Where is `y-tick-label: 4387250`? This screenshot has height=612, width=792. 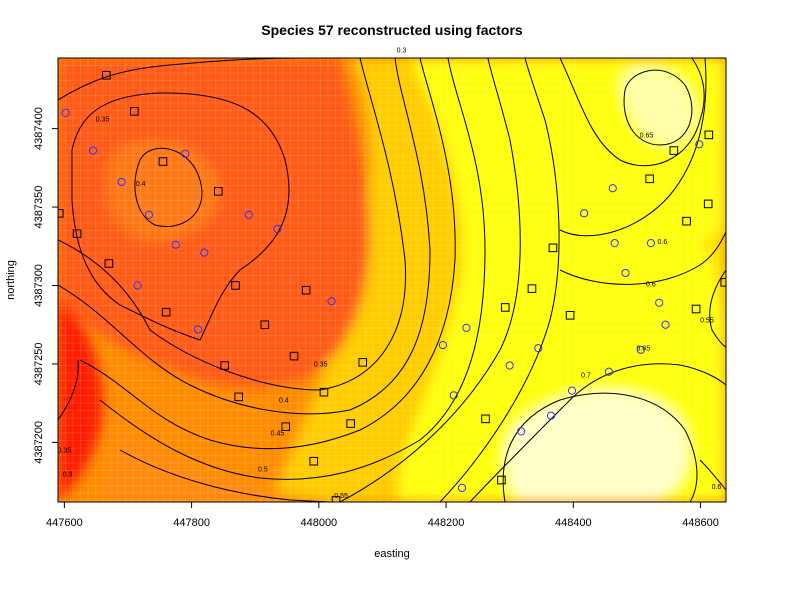 y-tick-label: 4387250 is located at coordinates (39, 364).